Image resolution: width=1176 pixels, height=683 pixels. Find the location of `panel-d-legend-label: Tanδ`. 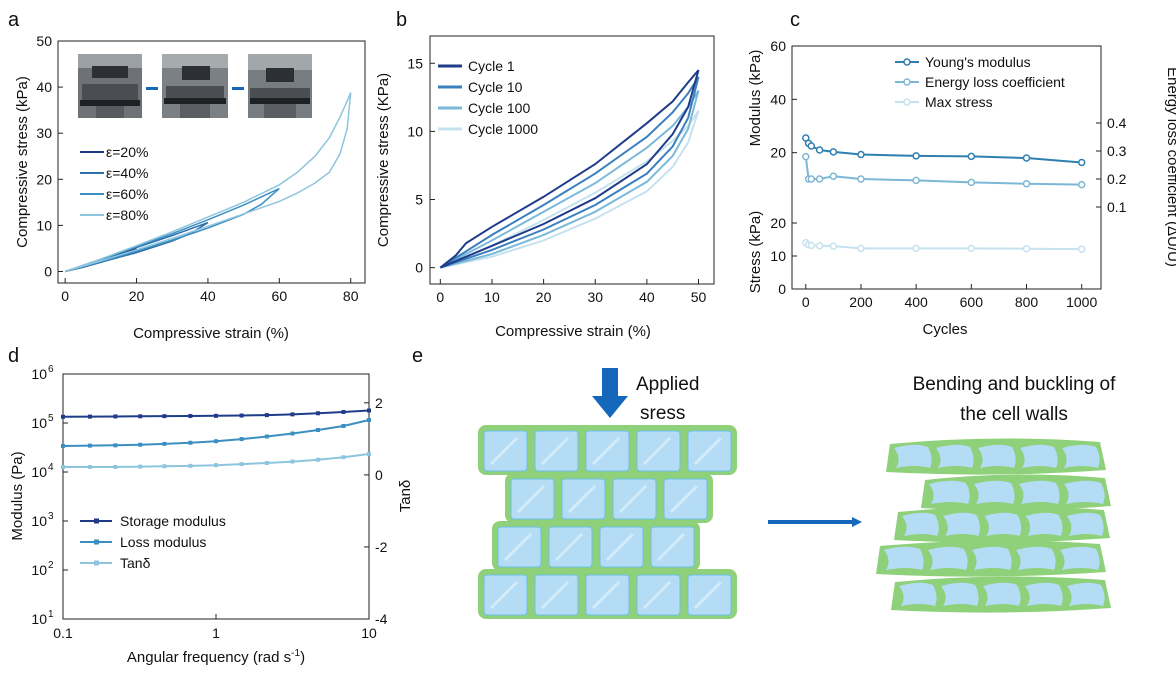

panel-d-legend-label: Tanδ is located at coordinates (135, 563).